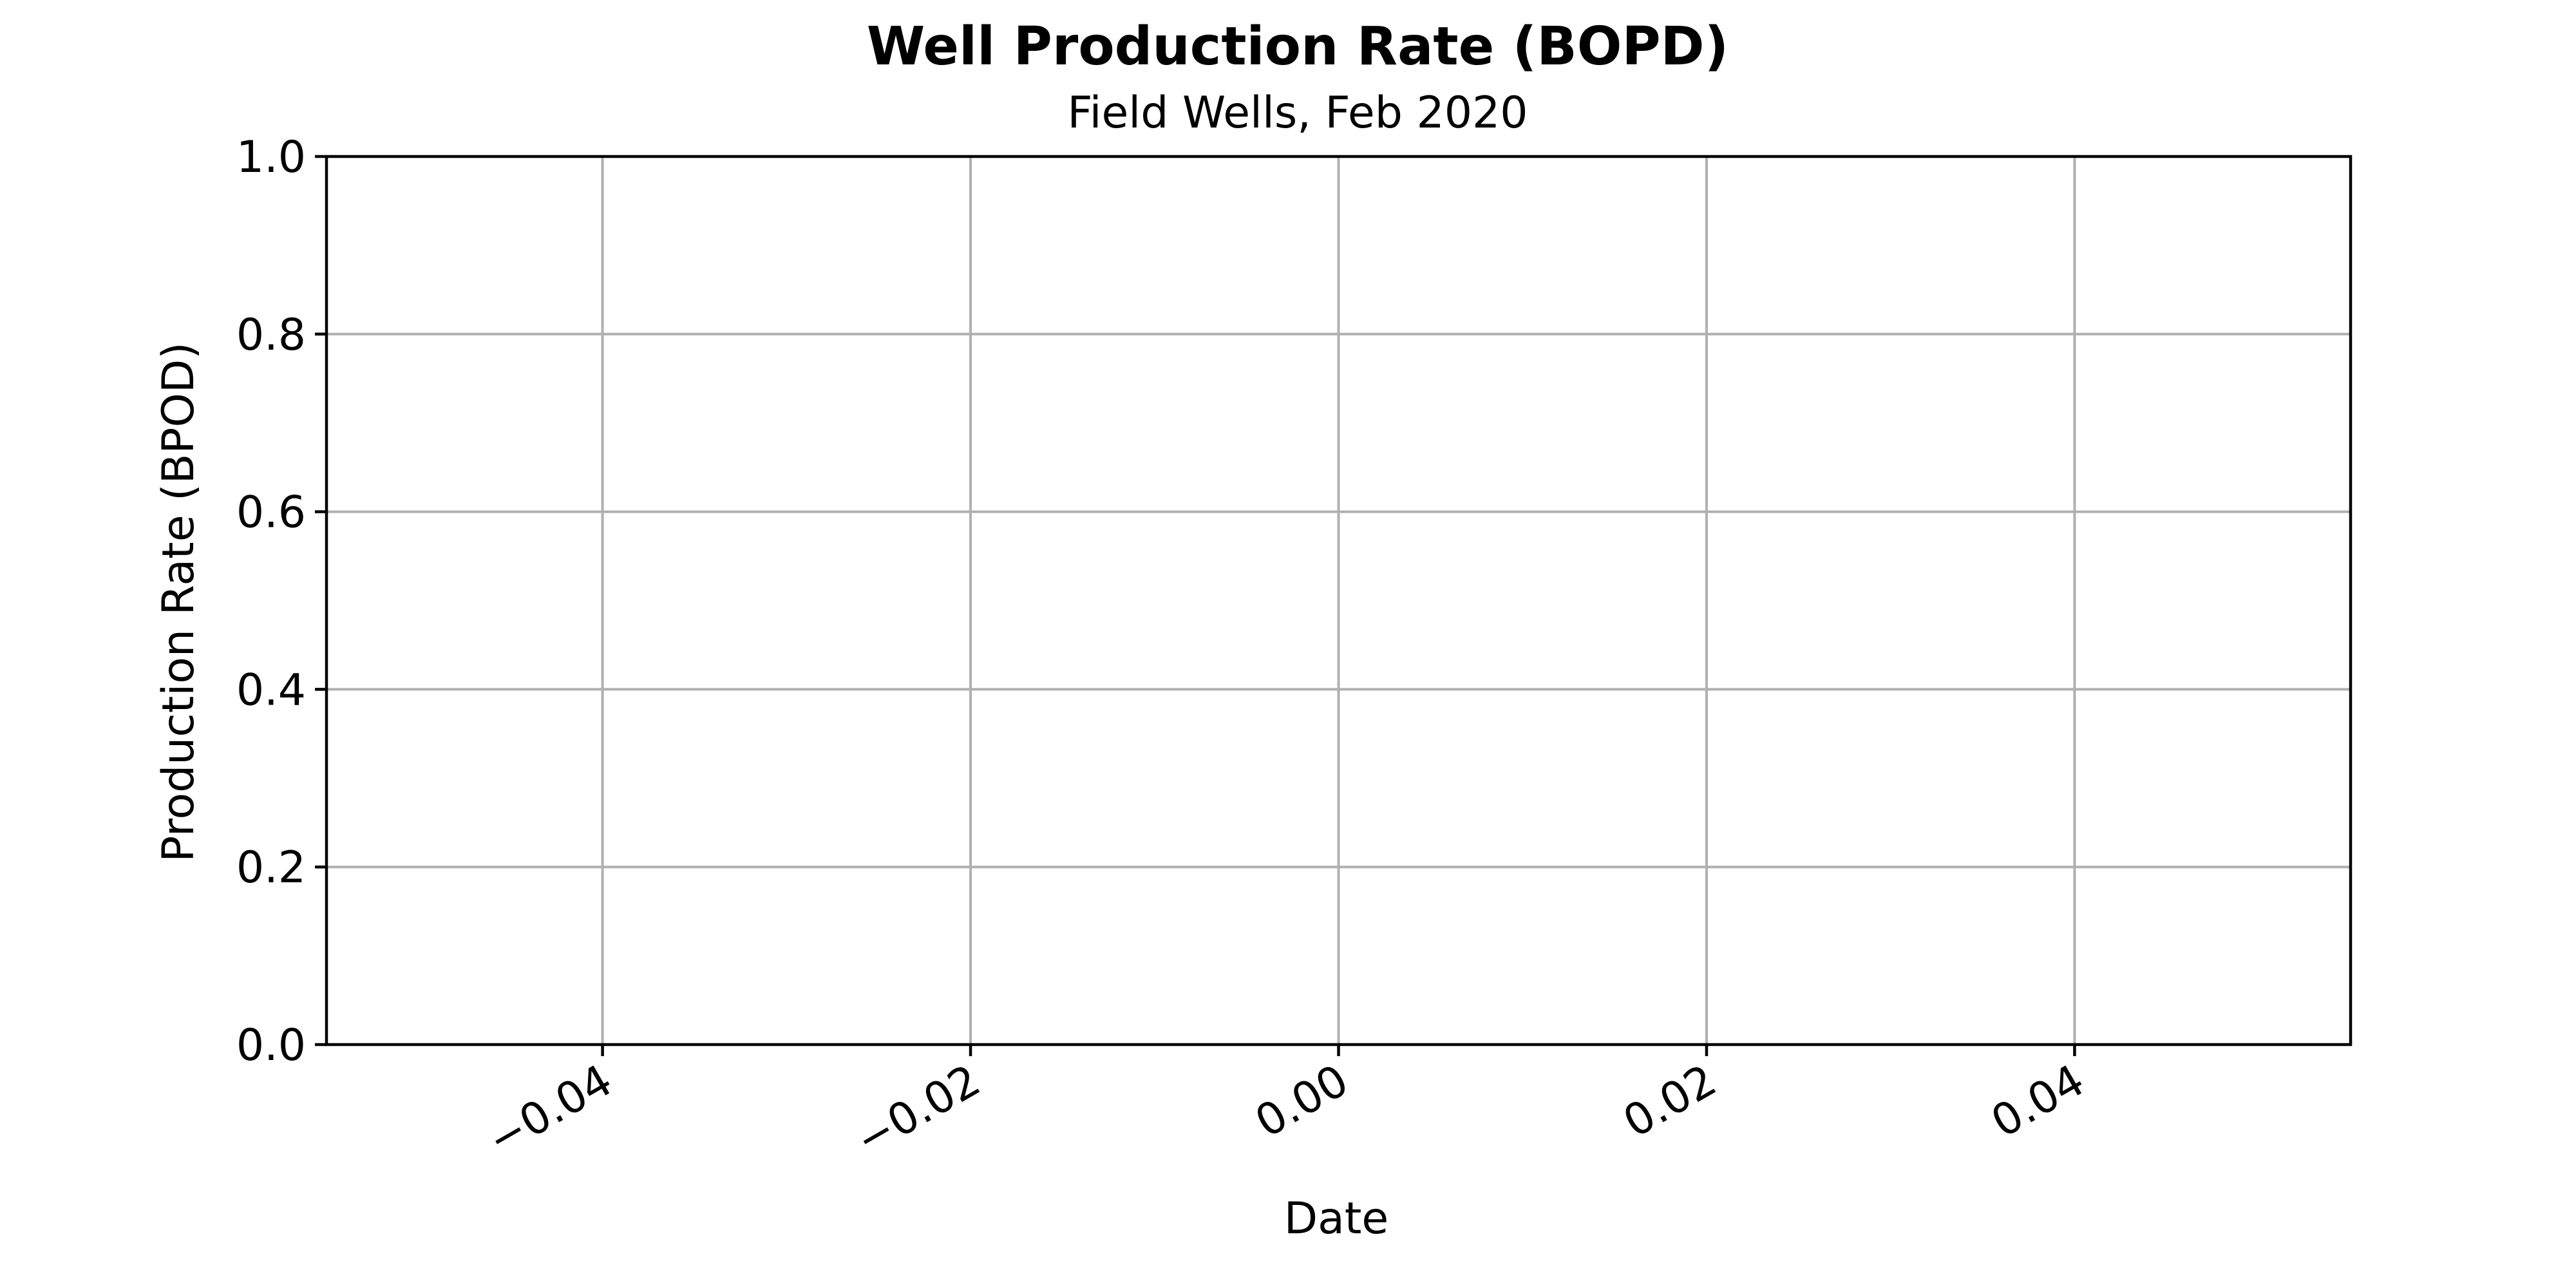  I want to click on x-tick-label: −0.04, so click(550, 1110).